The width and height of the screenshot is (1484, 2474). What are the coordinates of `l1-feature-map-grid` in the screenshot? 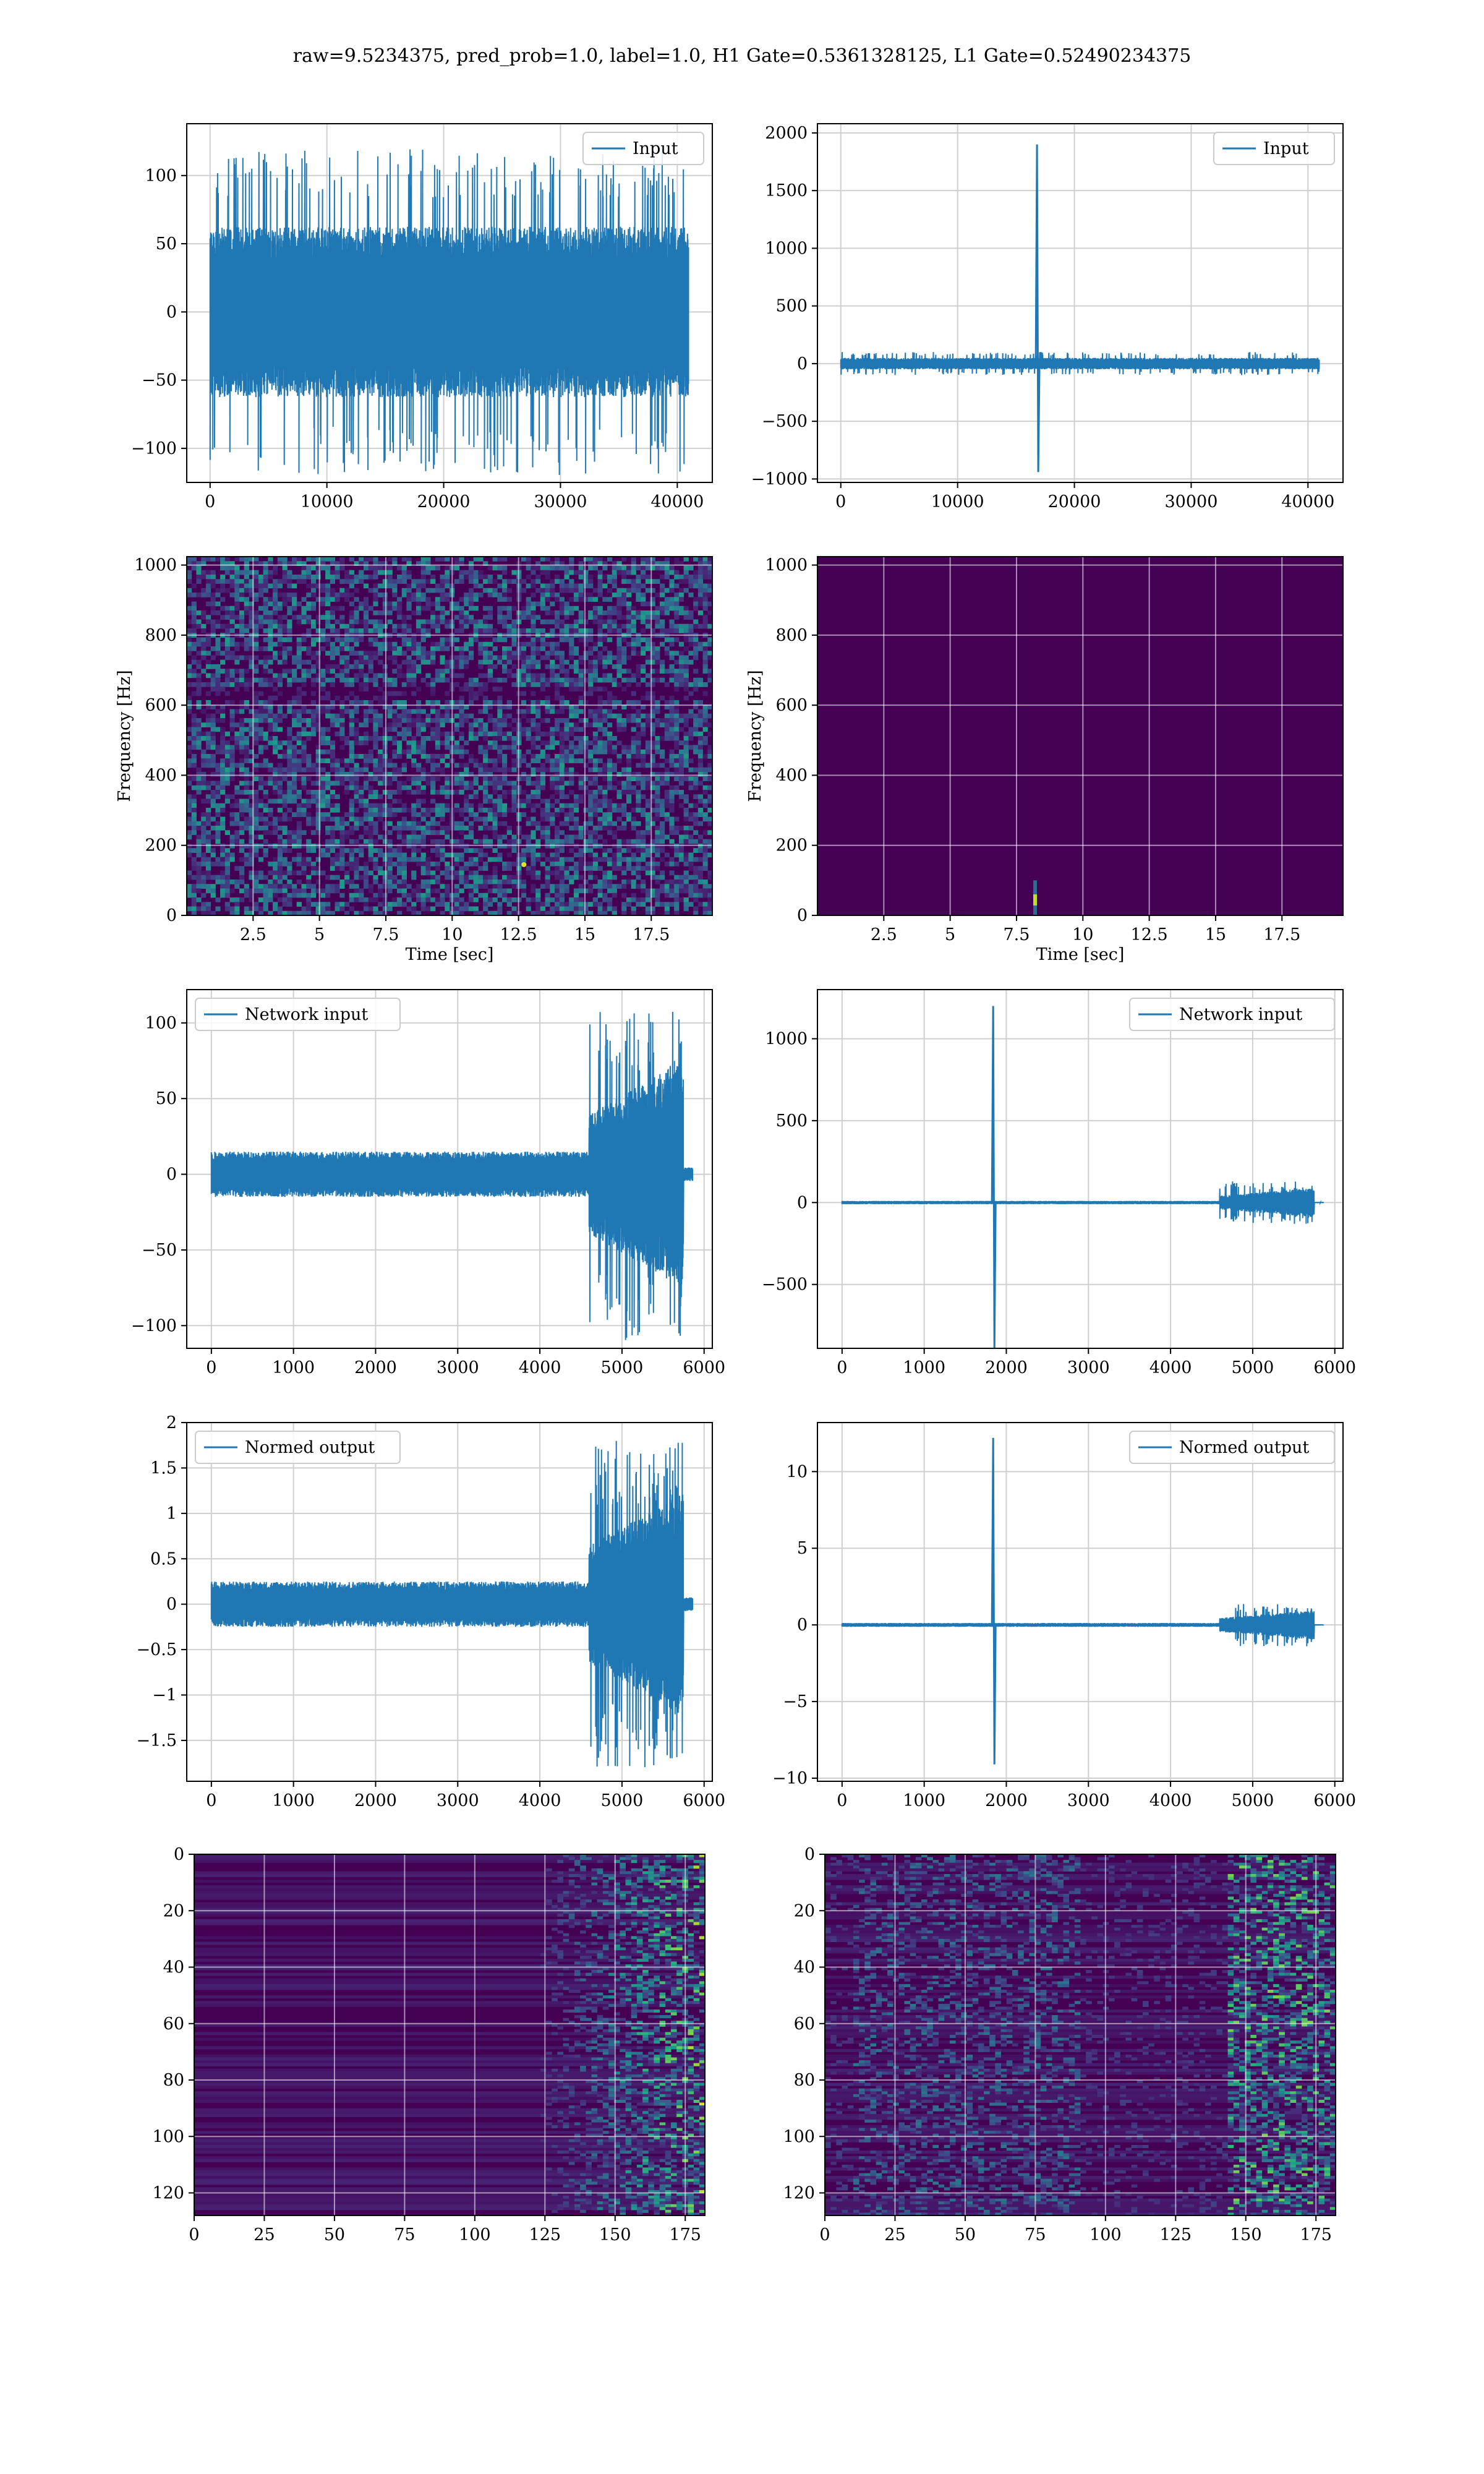 It's located at (1080, 2035).